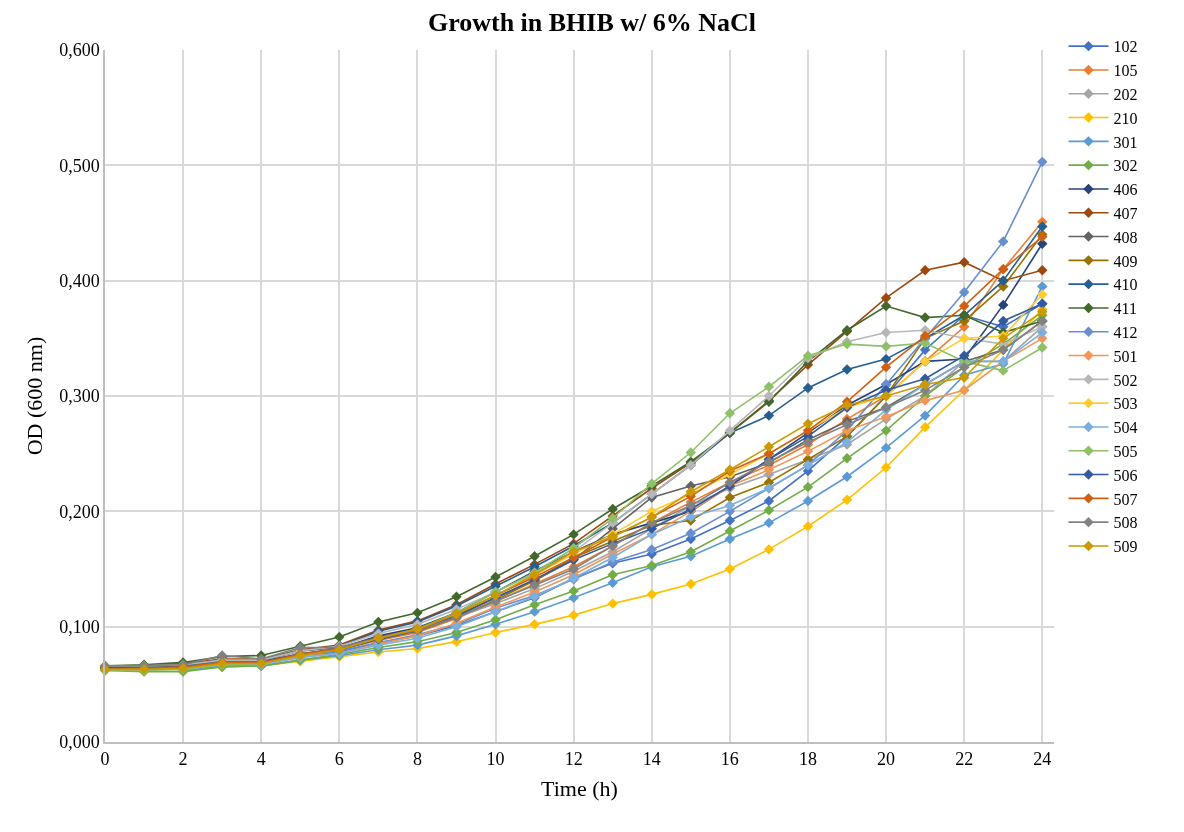  Describe the element at coordinates (35, 396) in the screenshot. I see `y-axis-title: OD (600 nm)` at that location.